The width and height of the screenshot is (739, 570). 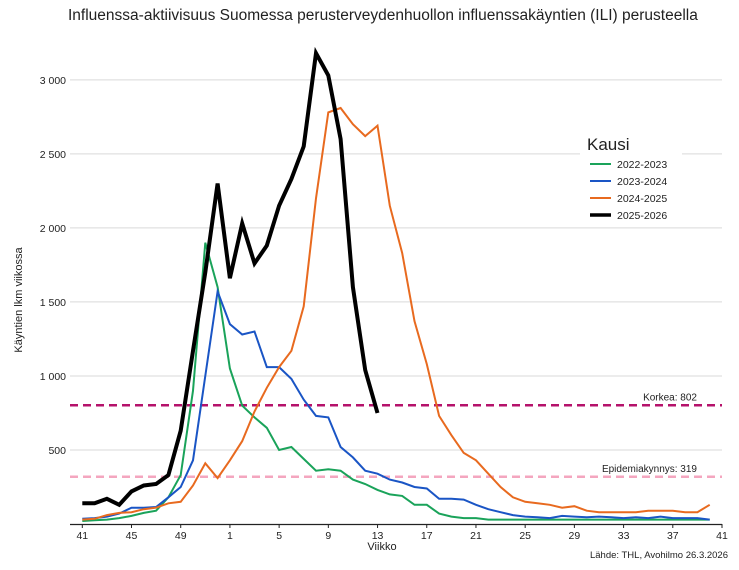 I want to click on x-tick-label: 13, so click(x=378, y=536).